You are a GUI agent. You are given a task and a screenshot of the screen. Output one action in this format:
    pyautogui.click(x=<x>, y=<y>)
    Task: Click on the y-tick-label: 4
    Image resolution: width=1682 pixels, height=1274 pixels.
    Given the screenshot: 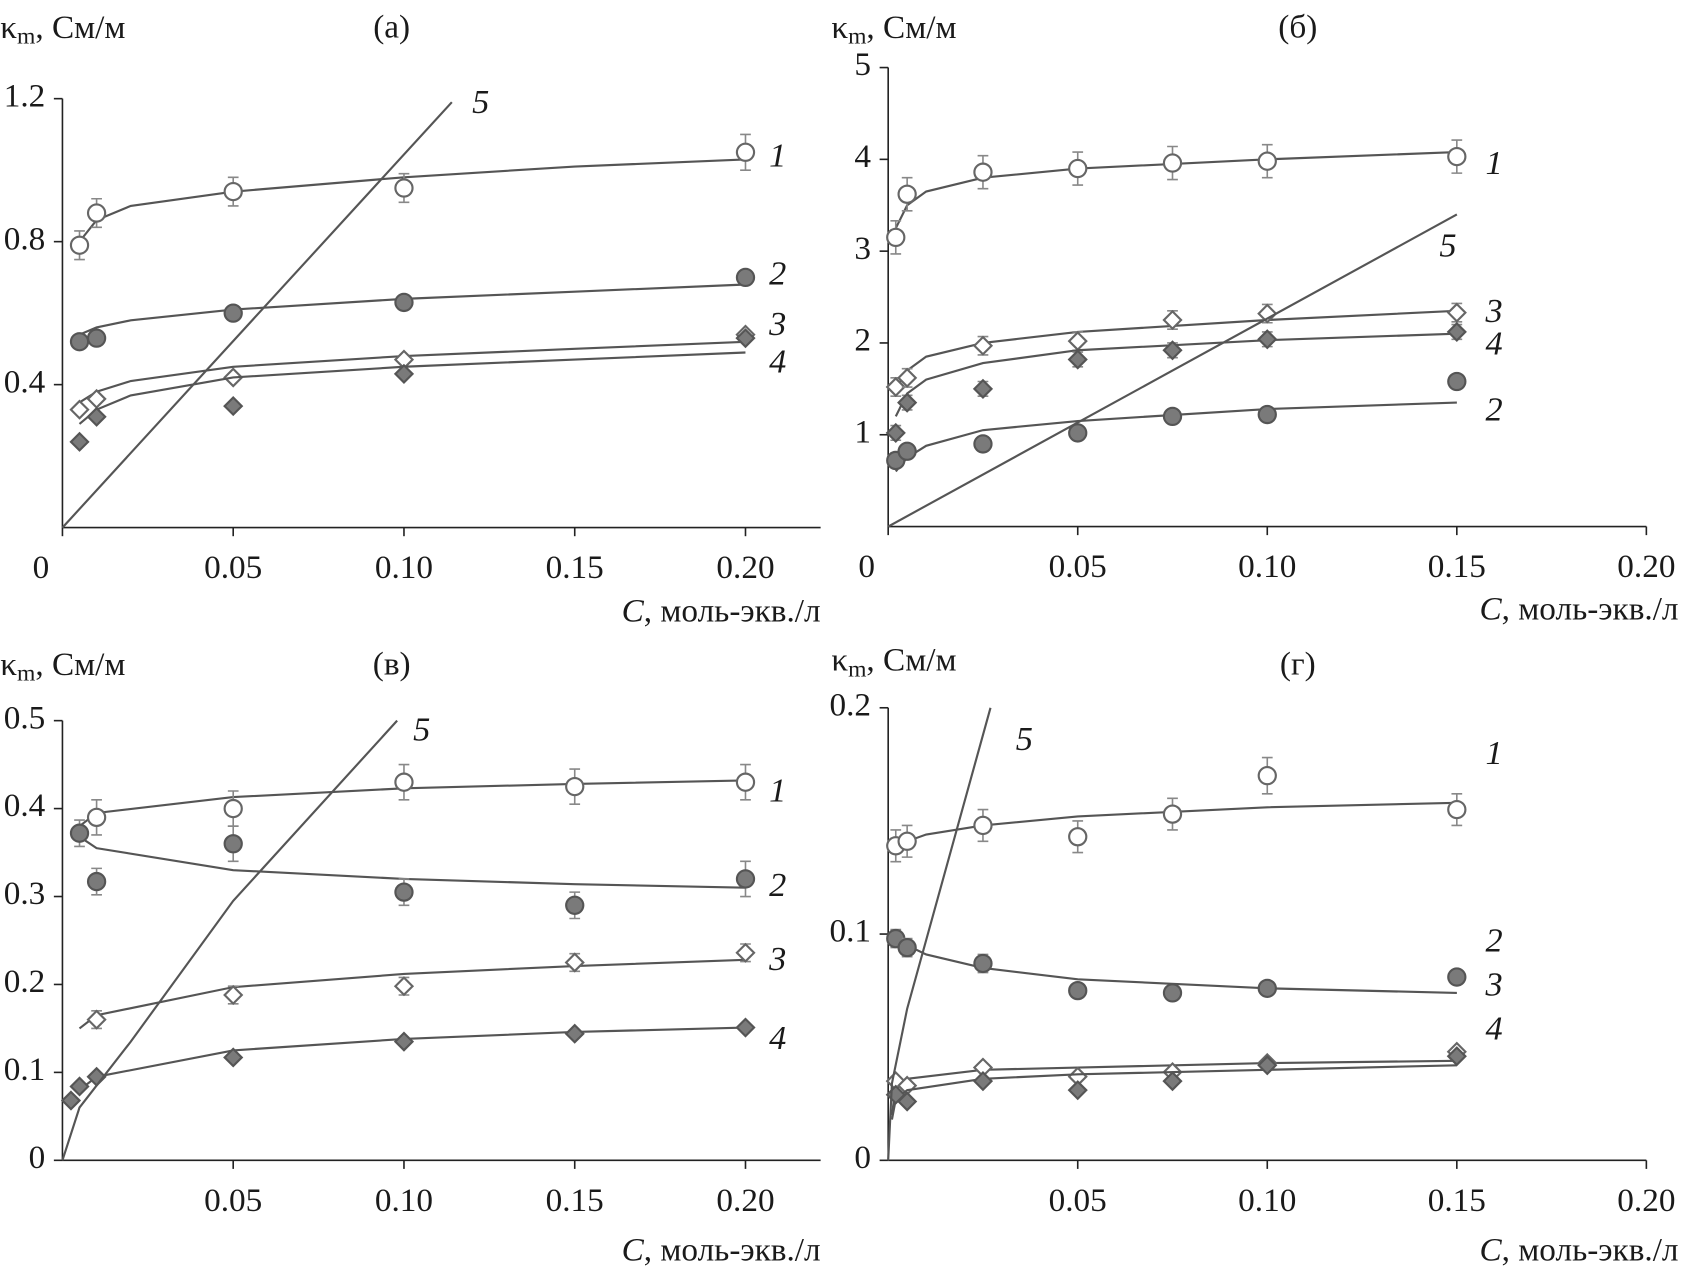 What is the action you would take?
    pyautogui.click(x=862, y=156)
    